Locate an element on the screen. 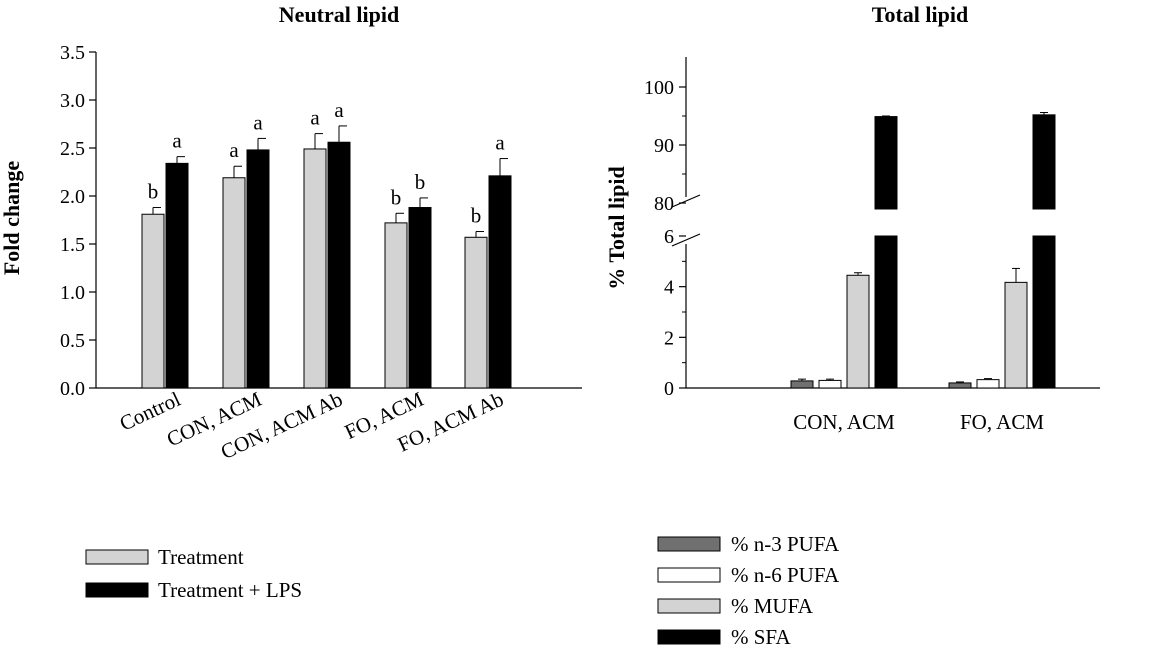 The image size is (1166, 650). total-lipid-legend: % n-3 PUFA % n-6 PUFA % MUFA % SFA is located at coordinates (748, 590).